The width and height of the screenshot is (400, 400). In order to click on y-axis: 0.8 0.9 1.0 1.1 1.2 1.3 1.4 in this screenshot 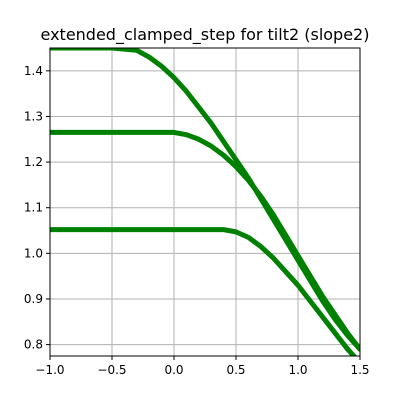, I will do `click(37, 208)`.